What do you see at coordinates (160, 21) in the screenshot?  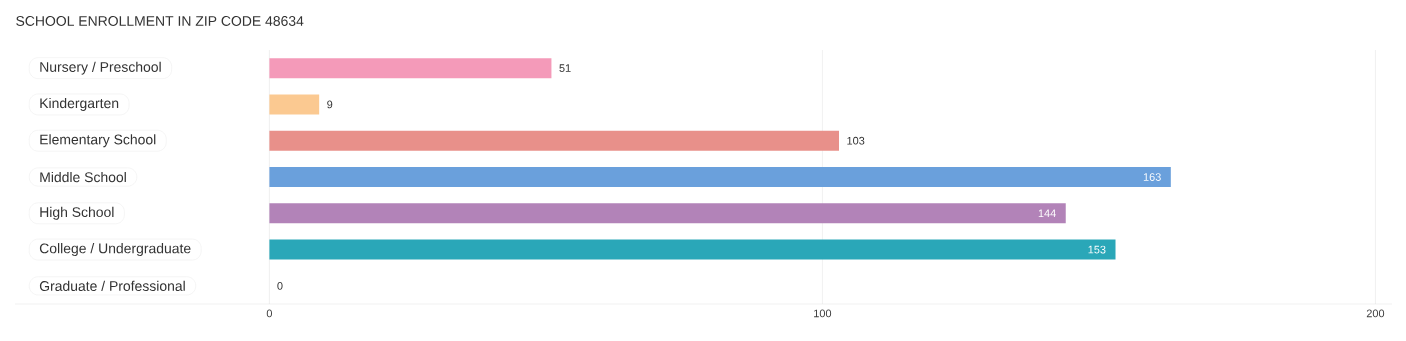 I see `chart-title: SCHOOL ENROLLMENT IN ZIP CODE 48634` at bounding box center [160, 21].